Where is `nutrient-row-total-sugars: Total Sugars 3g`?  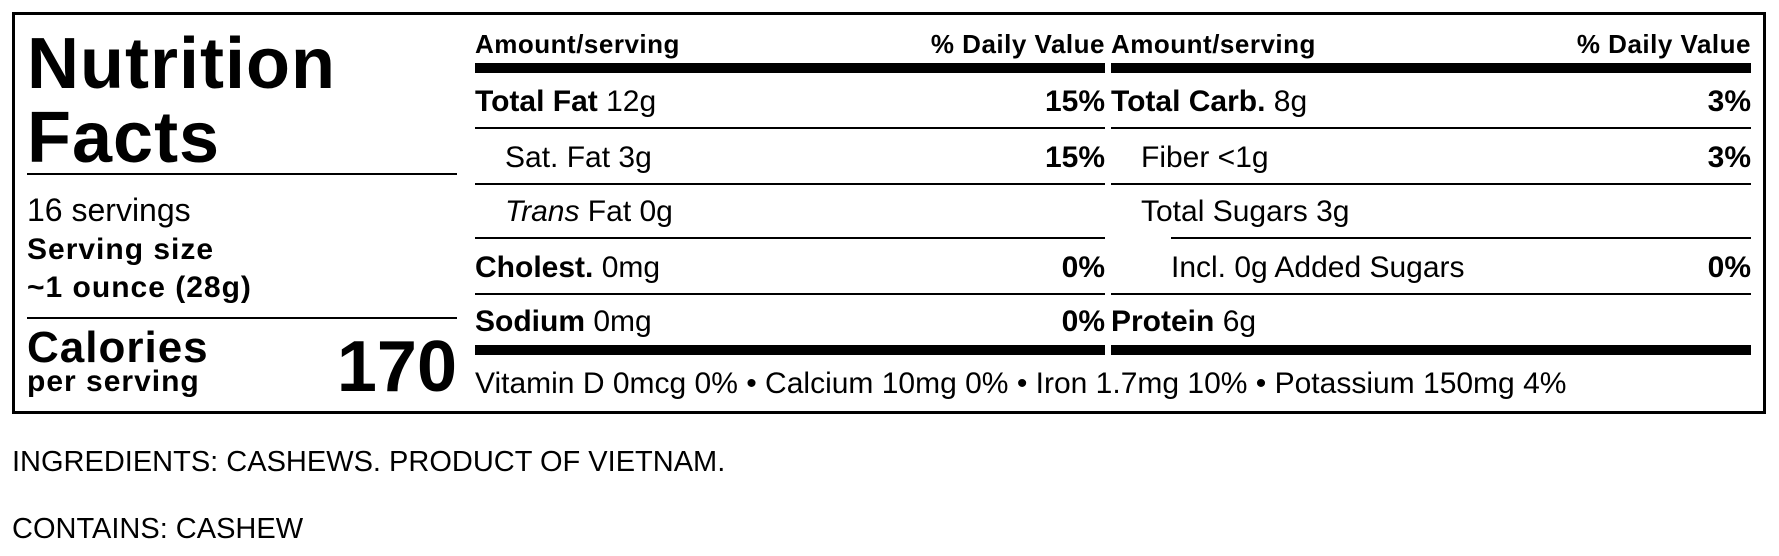 nutrient-row-total-sugars: Total Sugars 3g is located at coordinates (1431, 211).